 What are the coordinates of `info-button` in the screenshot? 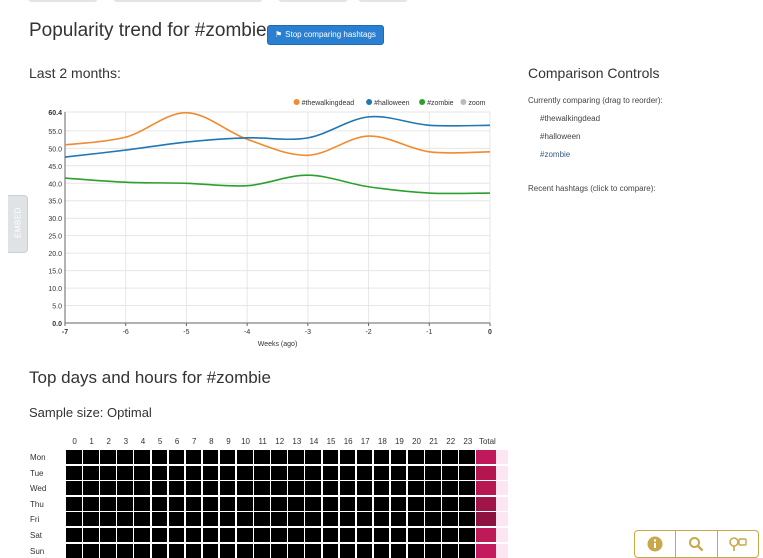 It's located at (656, 544).